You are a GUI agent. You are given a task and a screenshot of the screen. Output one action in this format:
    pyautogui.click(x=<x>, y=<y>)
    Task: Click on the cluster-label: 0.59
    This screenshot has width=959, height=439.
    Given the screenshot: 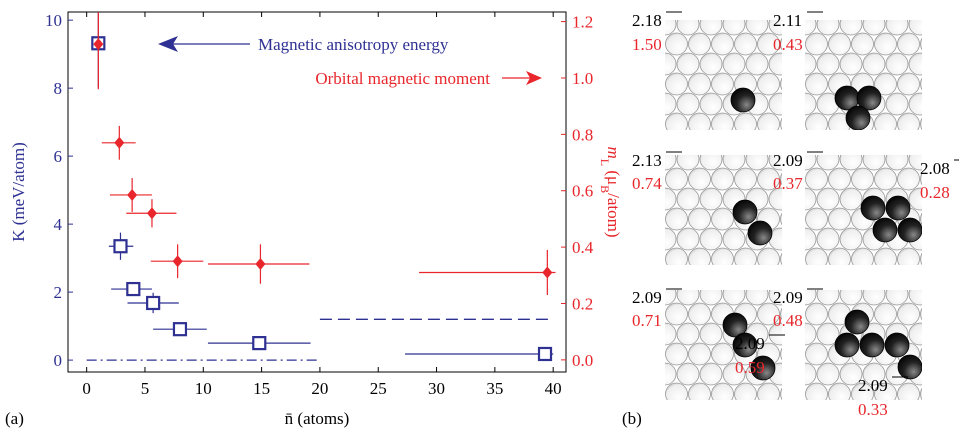 What is the action you would take?
    pyautogui.click(x=750, y=367)
    